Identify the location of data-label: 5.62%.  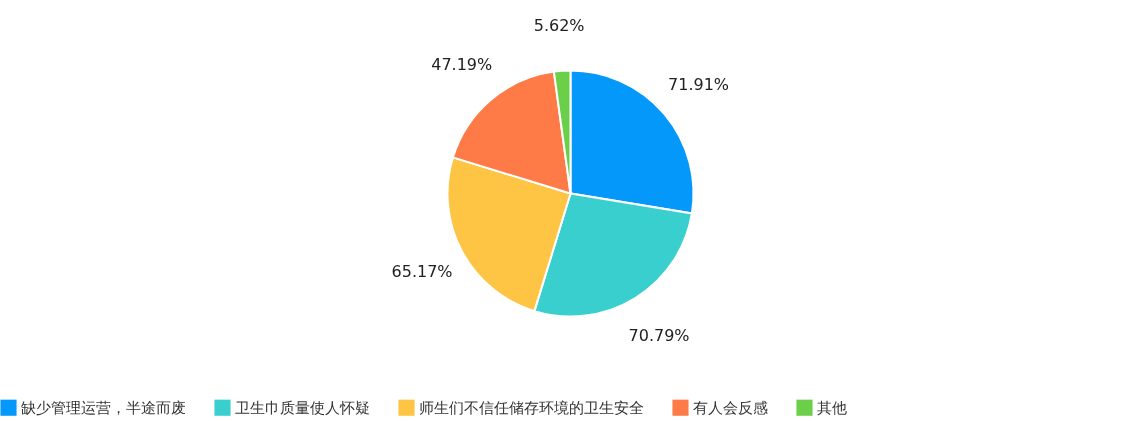
(559, 25).